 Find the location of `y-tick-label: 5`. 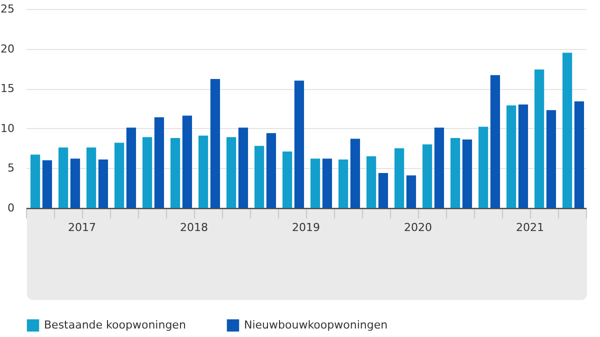

y-tick-label: 5 is located at coordinates (11, 168).